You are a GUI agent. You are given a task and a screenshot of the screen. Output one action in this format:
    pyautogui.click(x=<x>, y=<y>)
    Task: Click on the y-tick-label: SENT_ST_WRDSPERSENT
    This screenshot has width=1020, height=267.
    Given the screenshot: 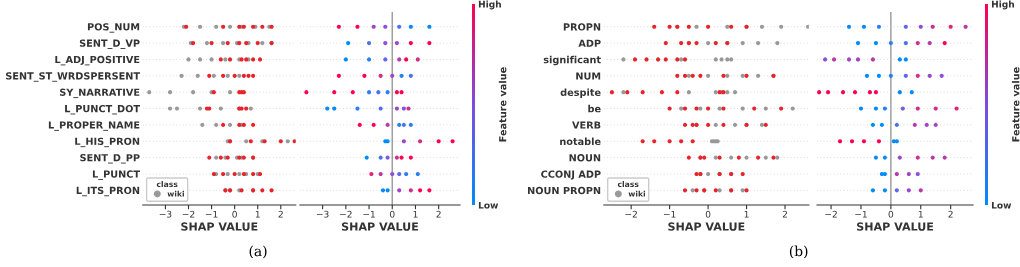 What is the action you would take?
    pyautogui.click(x=73, y=77)
    